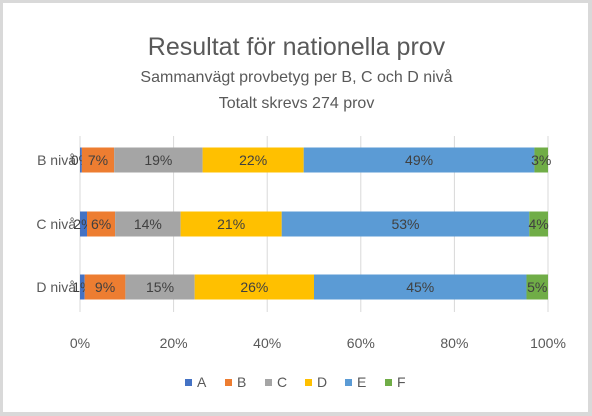 The image size is (592, 416). I want to click on data-label: 7%, so click(98, 160).